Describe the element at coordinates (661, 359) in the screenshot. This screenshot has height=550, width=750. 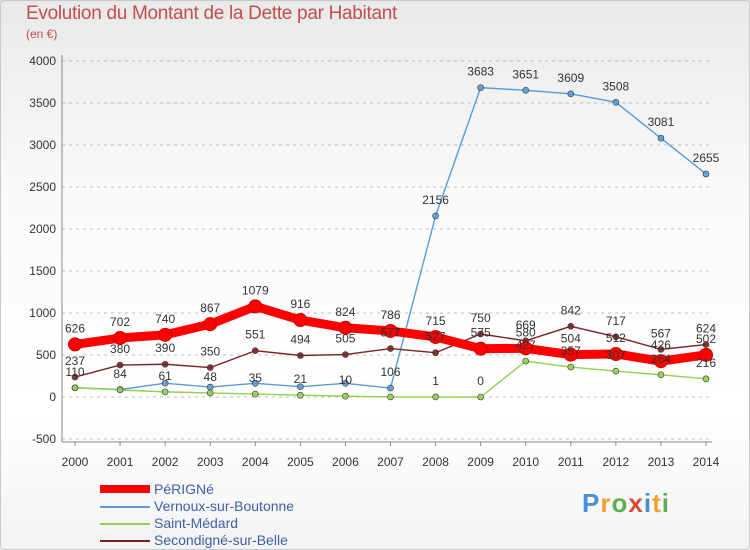
I see `data-label: 264` at that location.